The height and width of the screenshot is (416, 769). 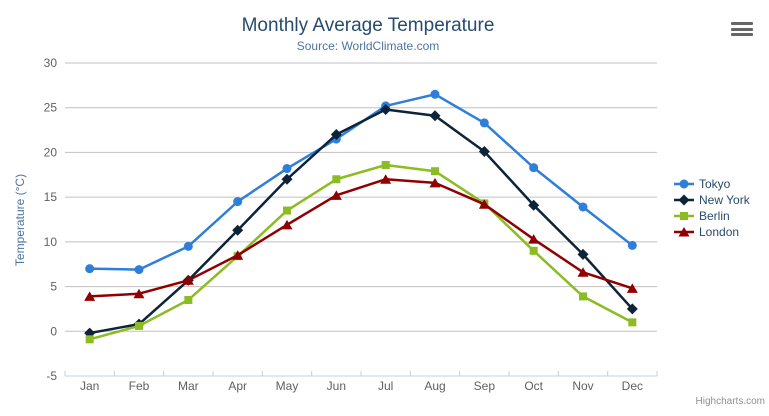 What do you see at coordinates (719, 232) in the screenshot?
I see `legend-label-london: London` at bounding box center [719, 232].